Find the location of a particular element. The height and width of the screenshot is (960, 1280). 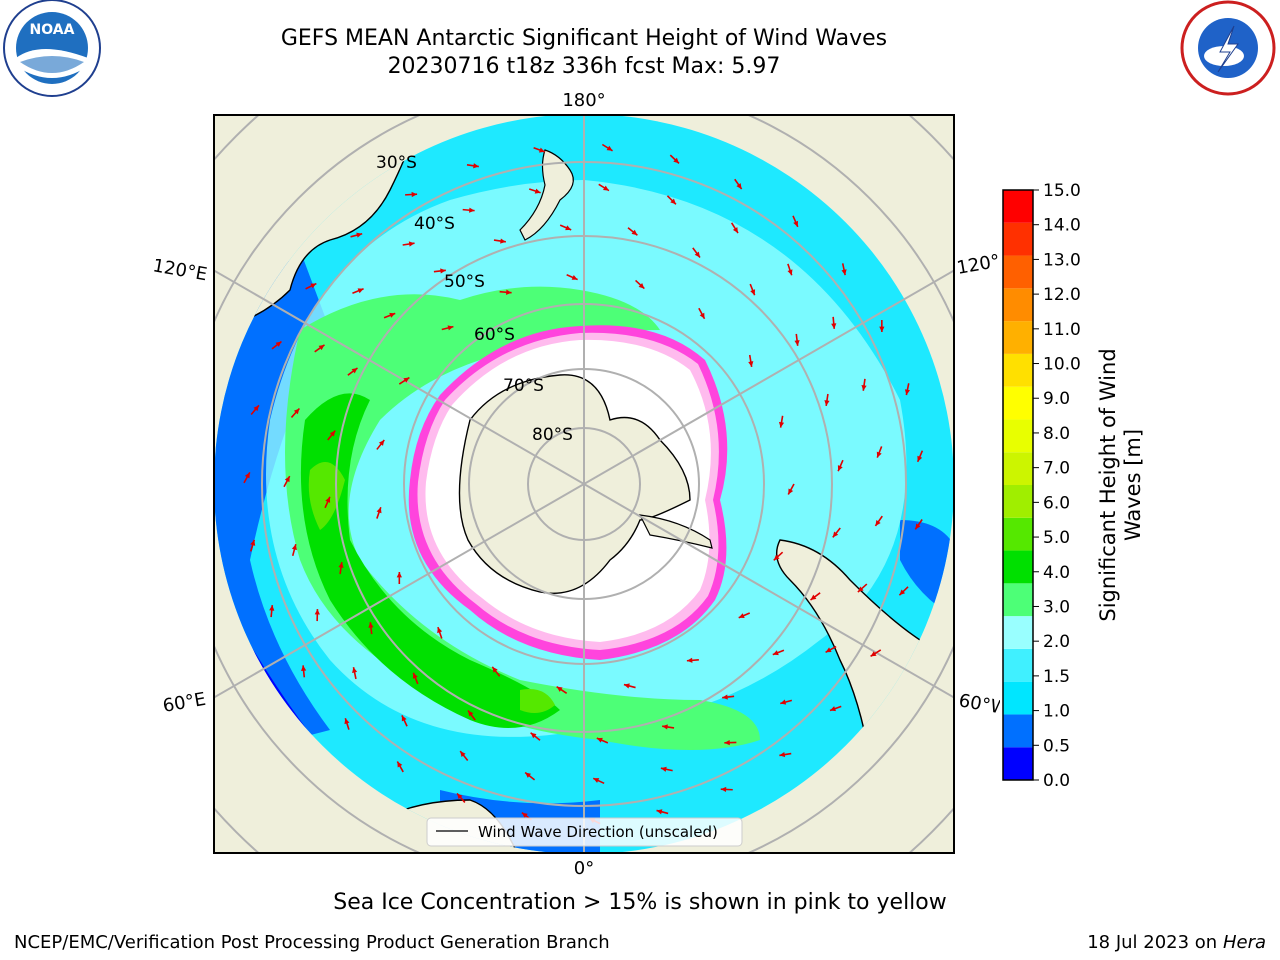

lat-label-50s: 50°S is located at coordinates (464, 282).